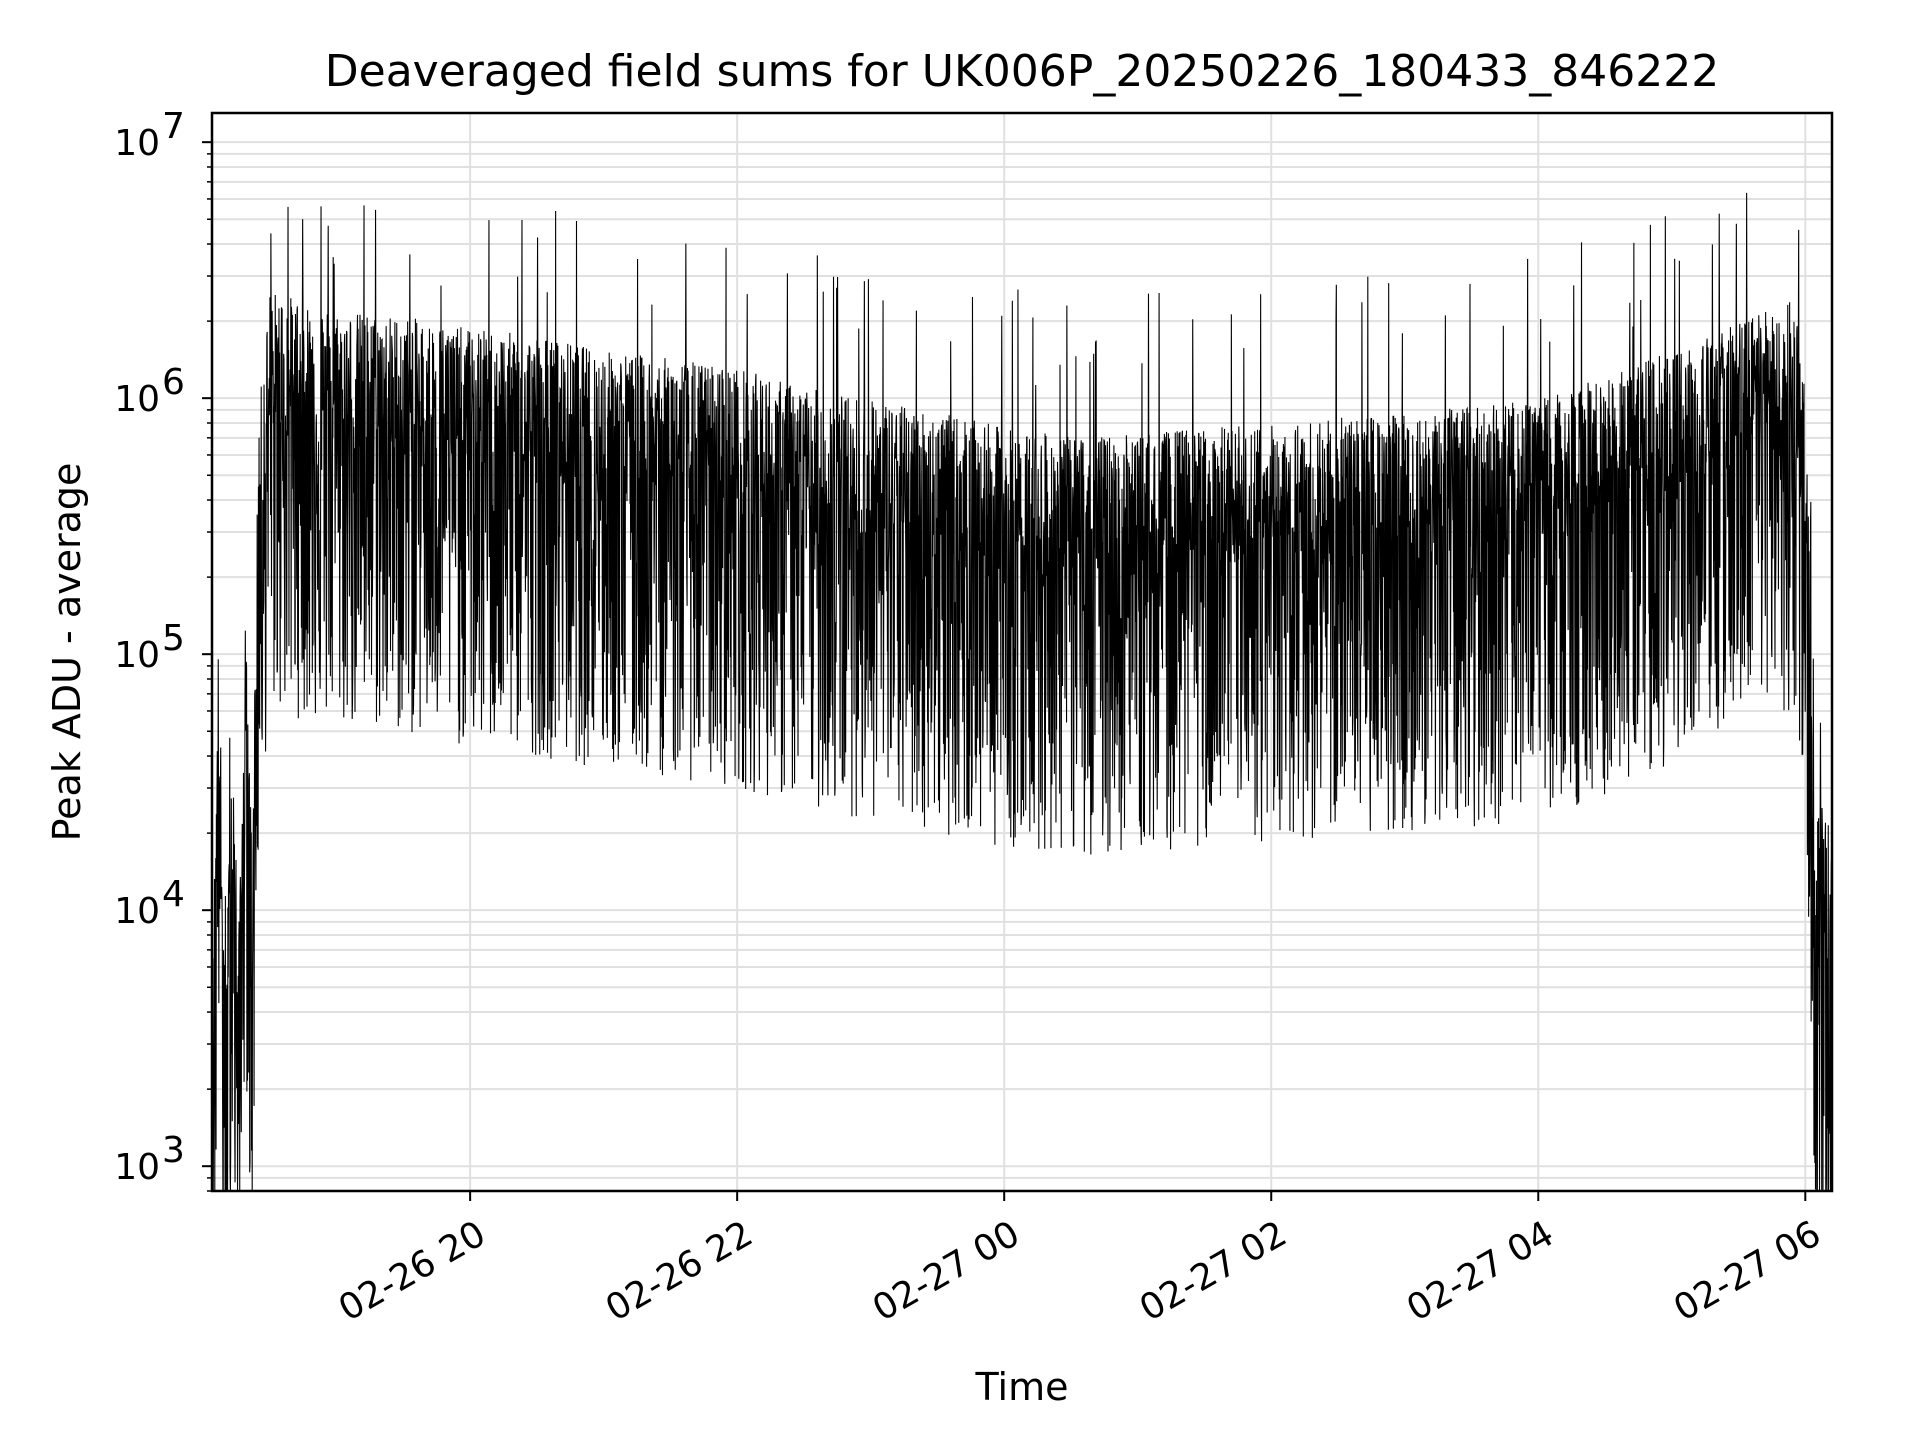  Describe the element at coordinates (67, 652) in the screenshot. I see `y-axis-label: Peak ADU - average` at that location.